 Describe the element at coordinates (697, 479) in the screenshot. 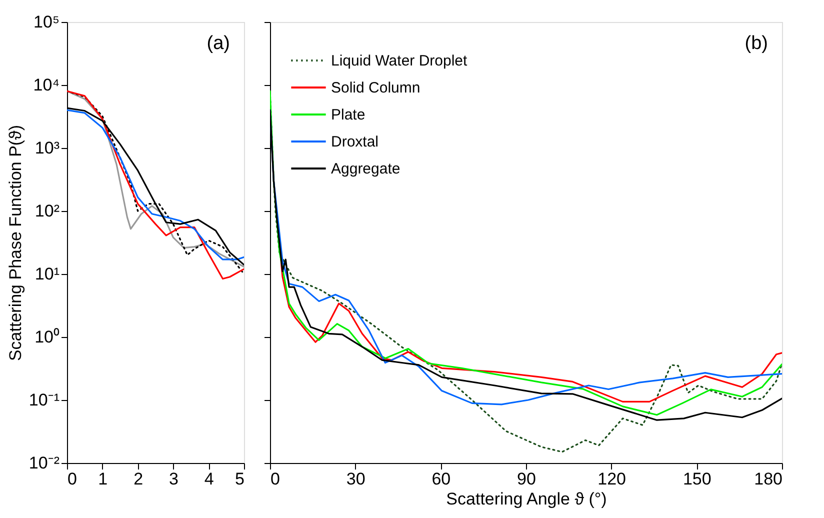

I see `x-tick-label: 150` at that location.